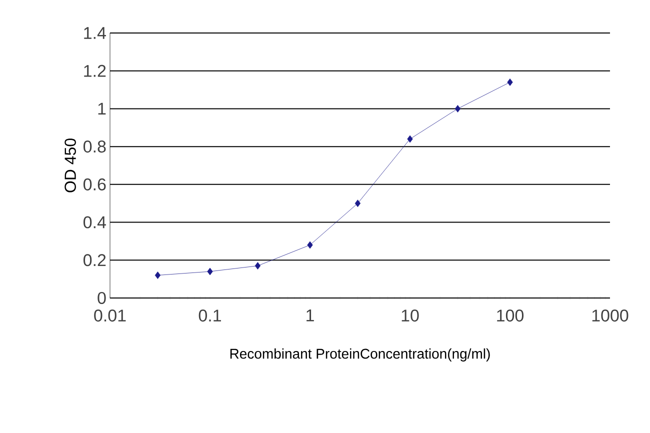 The image size is (650, 433). What do you see at coordinates (95, 184) in the screenshot?
I see `y-tick-label: 0.6` at bounding box center [95, 184].